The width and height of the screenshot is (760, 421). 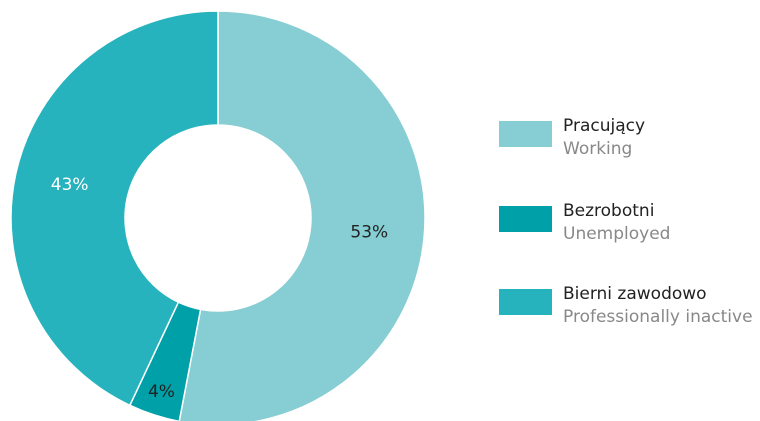 What do you see at coordinates (70, 185) in the screenshot?
I see `data-label: 43%` at bounding box center [70, 185].